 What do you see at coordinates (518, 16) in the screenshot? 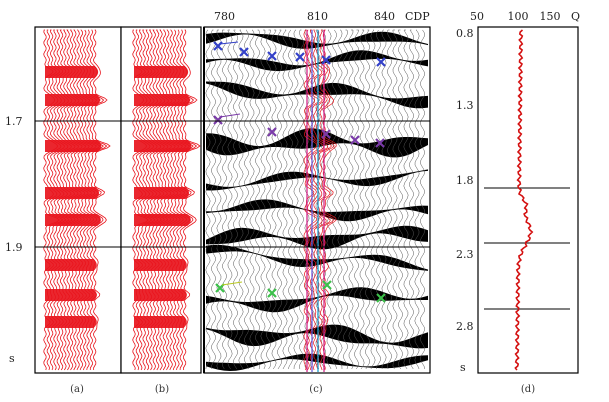
I see `q-tick-100: 100` at bounding box center [518, 16].